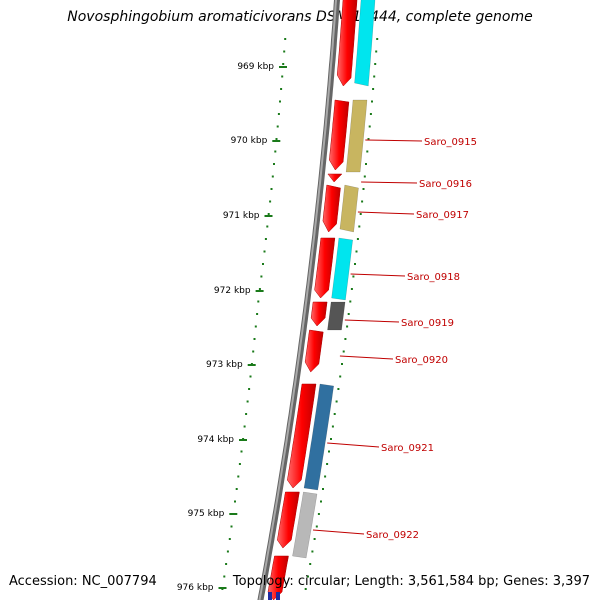 This screenshot has height=600, width=600. What do you see at coordinates (241, 216) in the screenshot?
I see `kbp-tick-label: 971 kbp` at bounding box center [241, 216].